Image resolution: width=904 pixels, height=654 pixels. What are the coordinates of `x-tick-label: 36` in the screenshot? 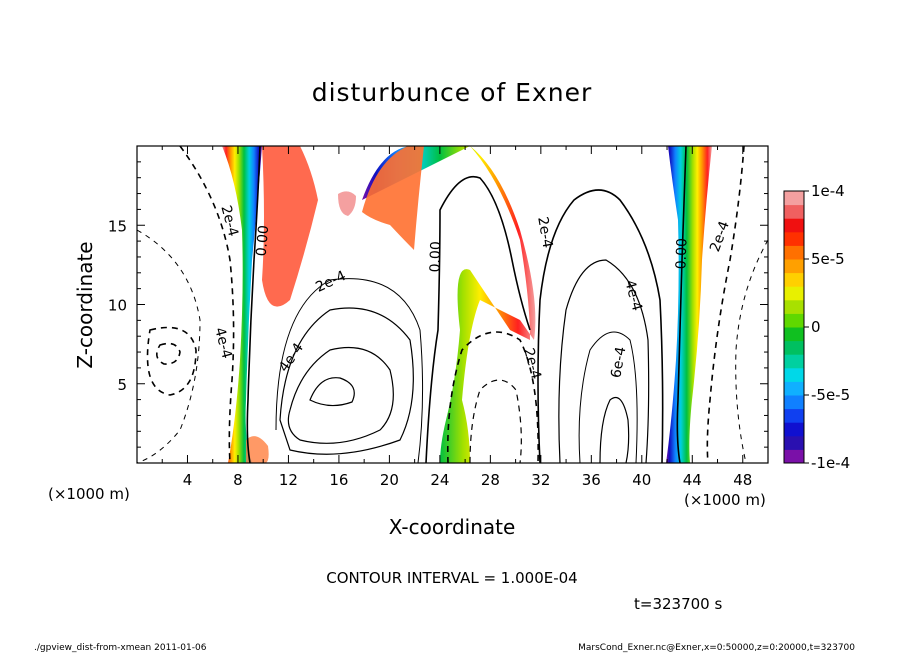 It's located at (591, 480).